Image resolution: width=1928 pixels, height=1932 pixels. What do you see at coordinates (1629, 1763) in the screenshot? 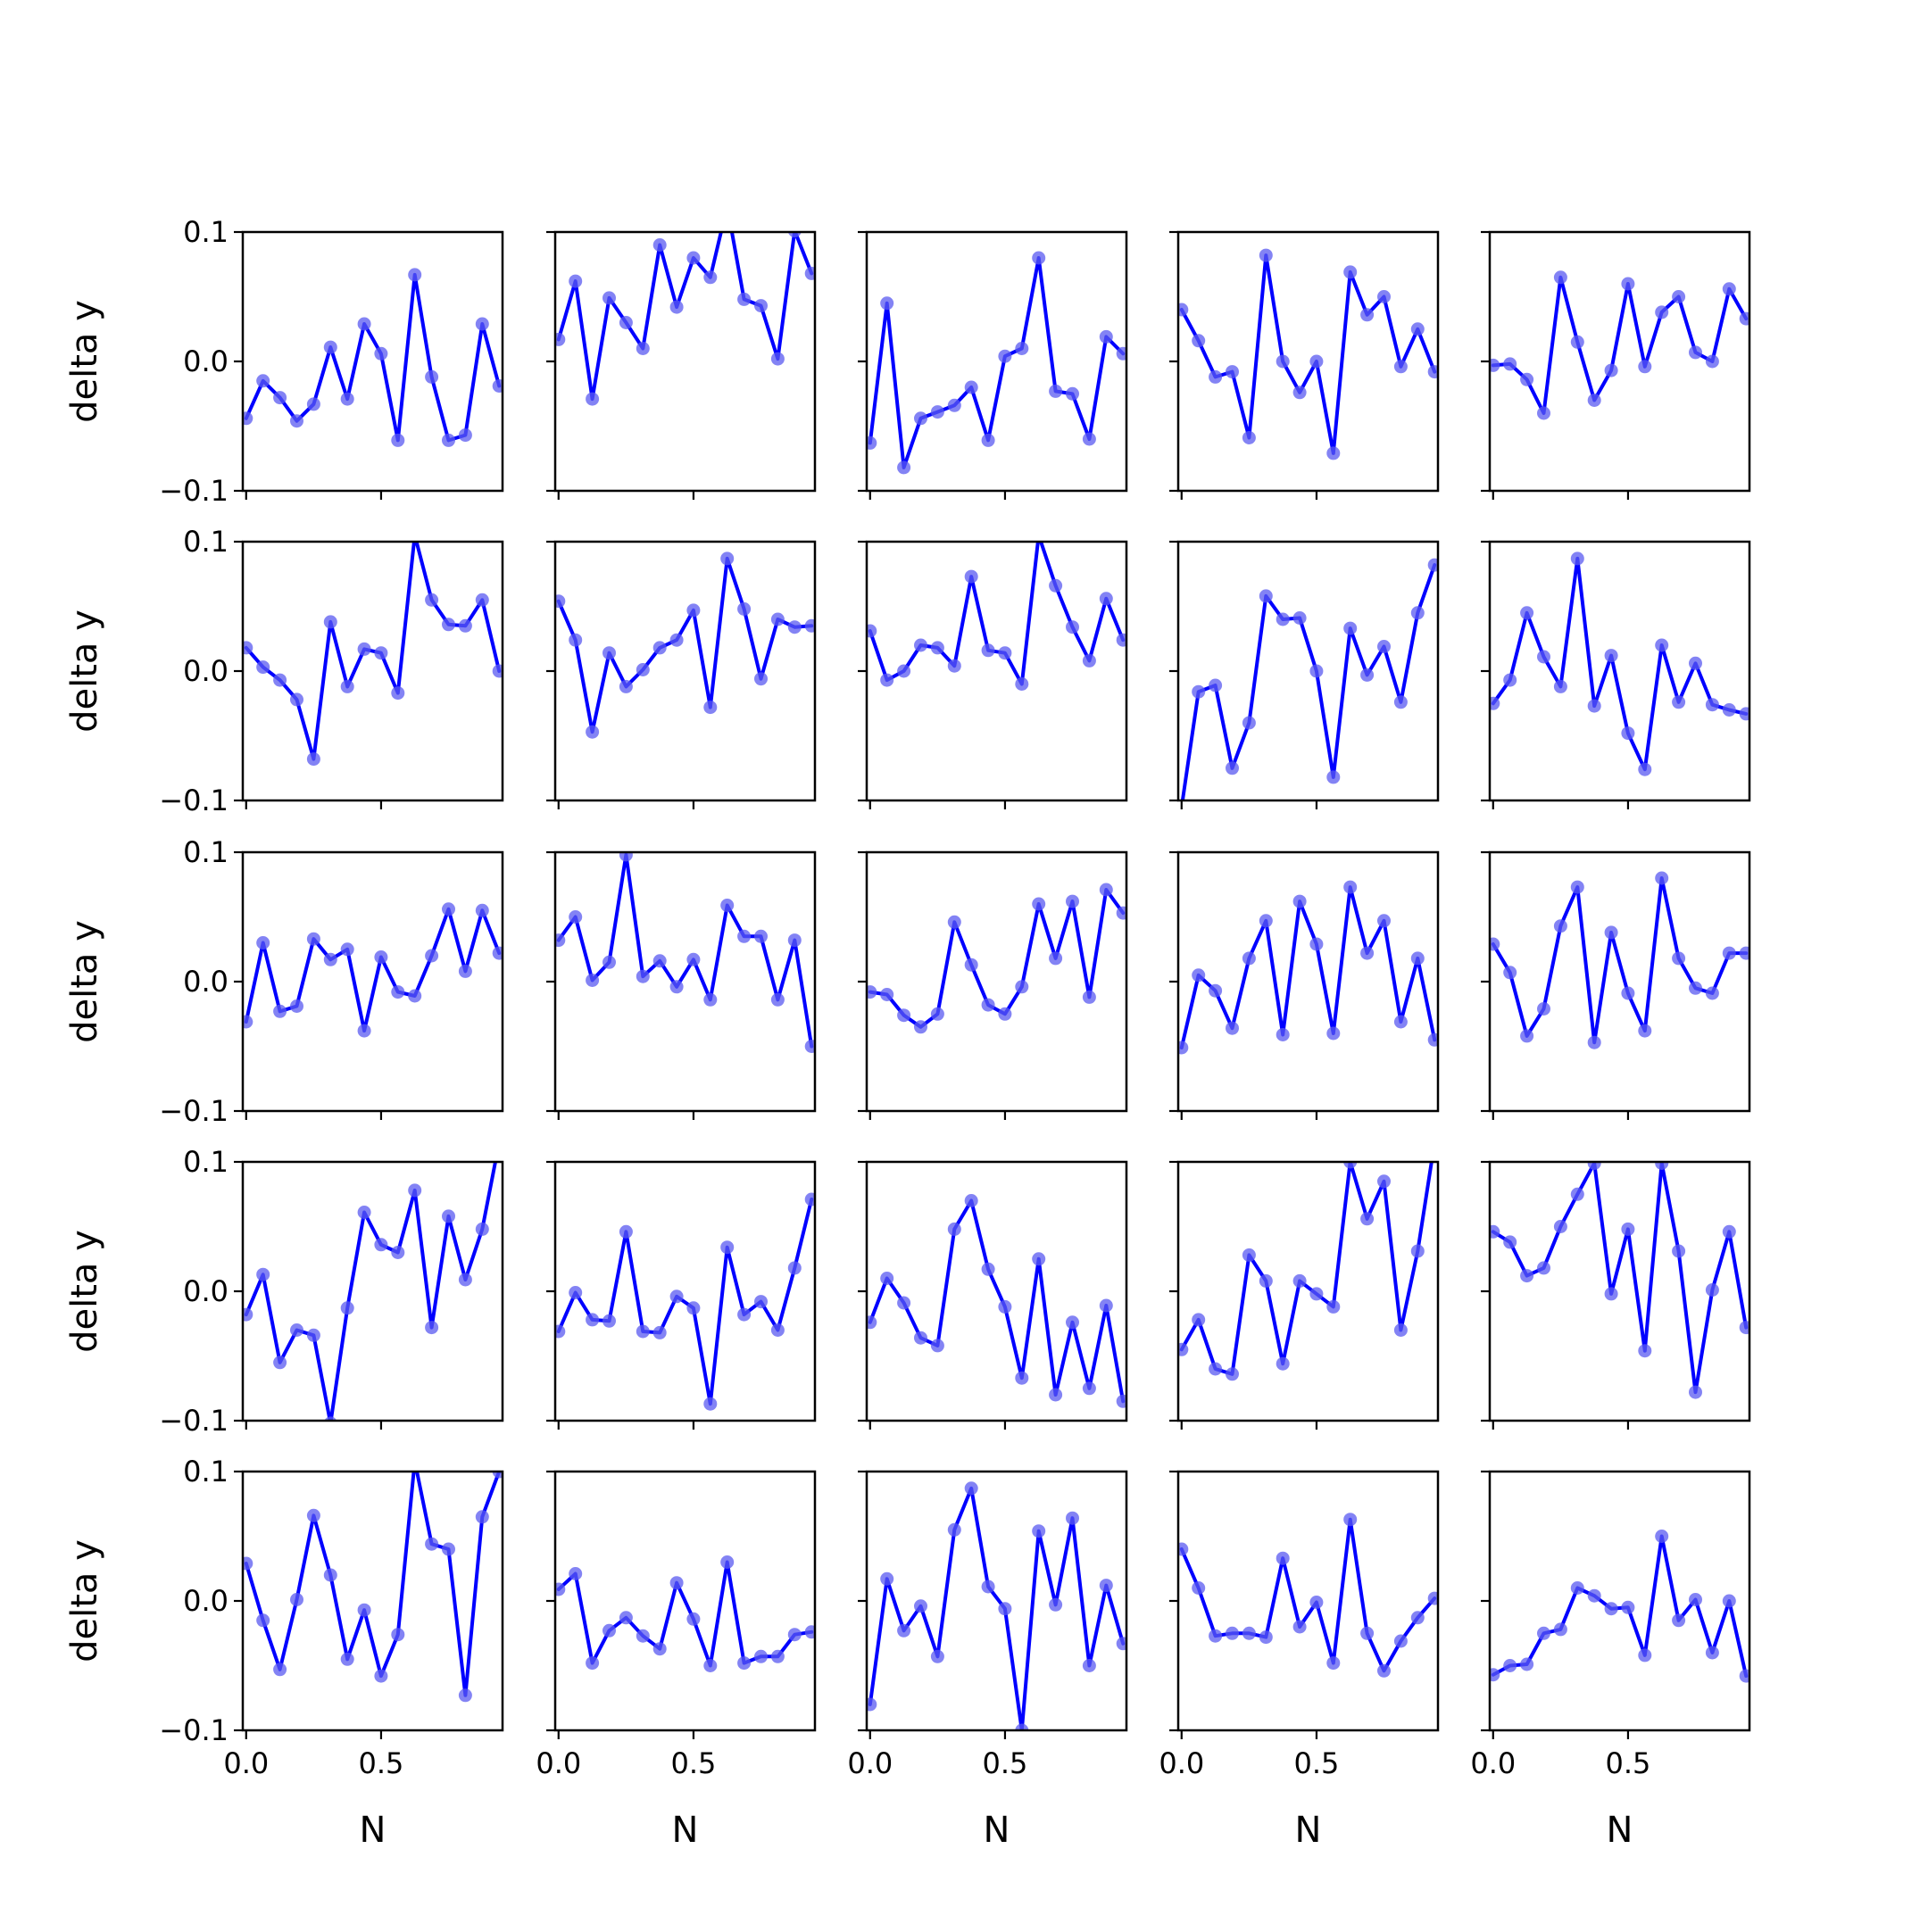
I see `x-tick-label: 0.5` at bounding box center [1629, 1763].